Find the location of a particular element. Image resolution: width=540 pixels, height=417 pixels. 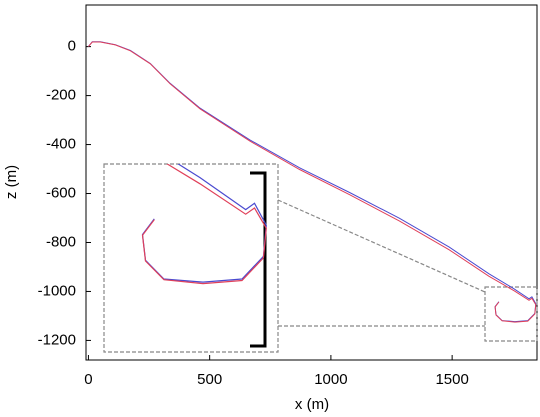

x-tick-label: 1000 is located at coordinates (330, 379).